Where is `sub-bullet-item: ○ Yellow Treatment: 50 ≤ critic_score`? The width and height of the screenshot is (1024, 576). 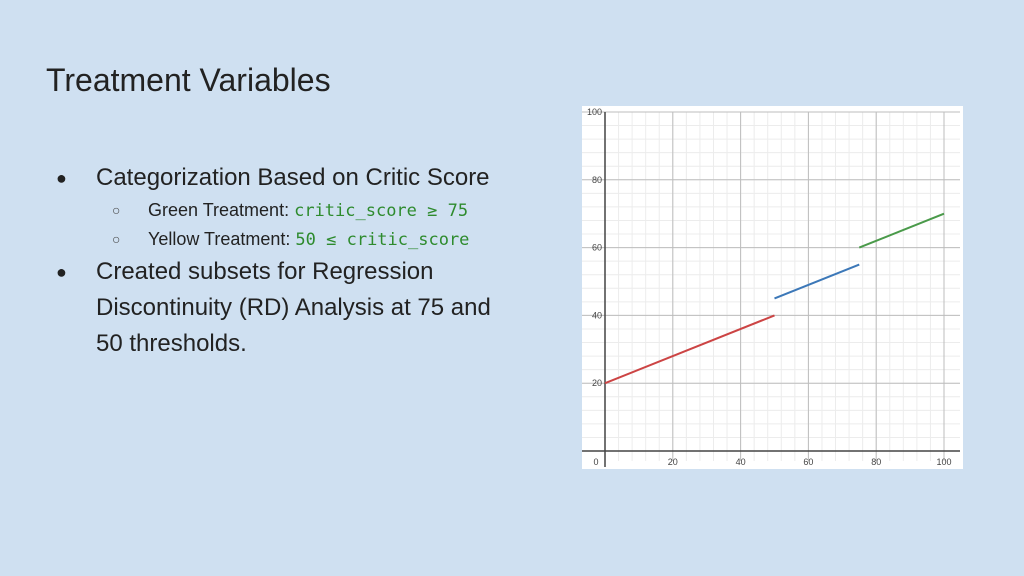
sub-bullet-item: ○ Yellow Treatment: 50 ≤ critic_score is located at coordinates (276, 239).